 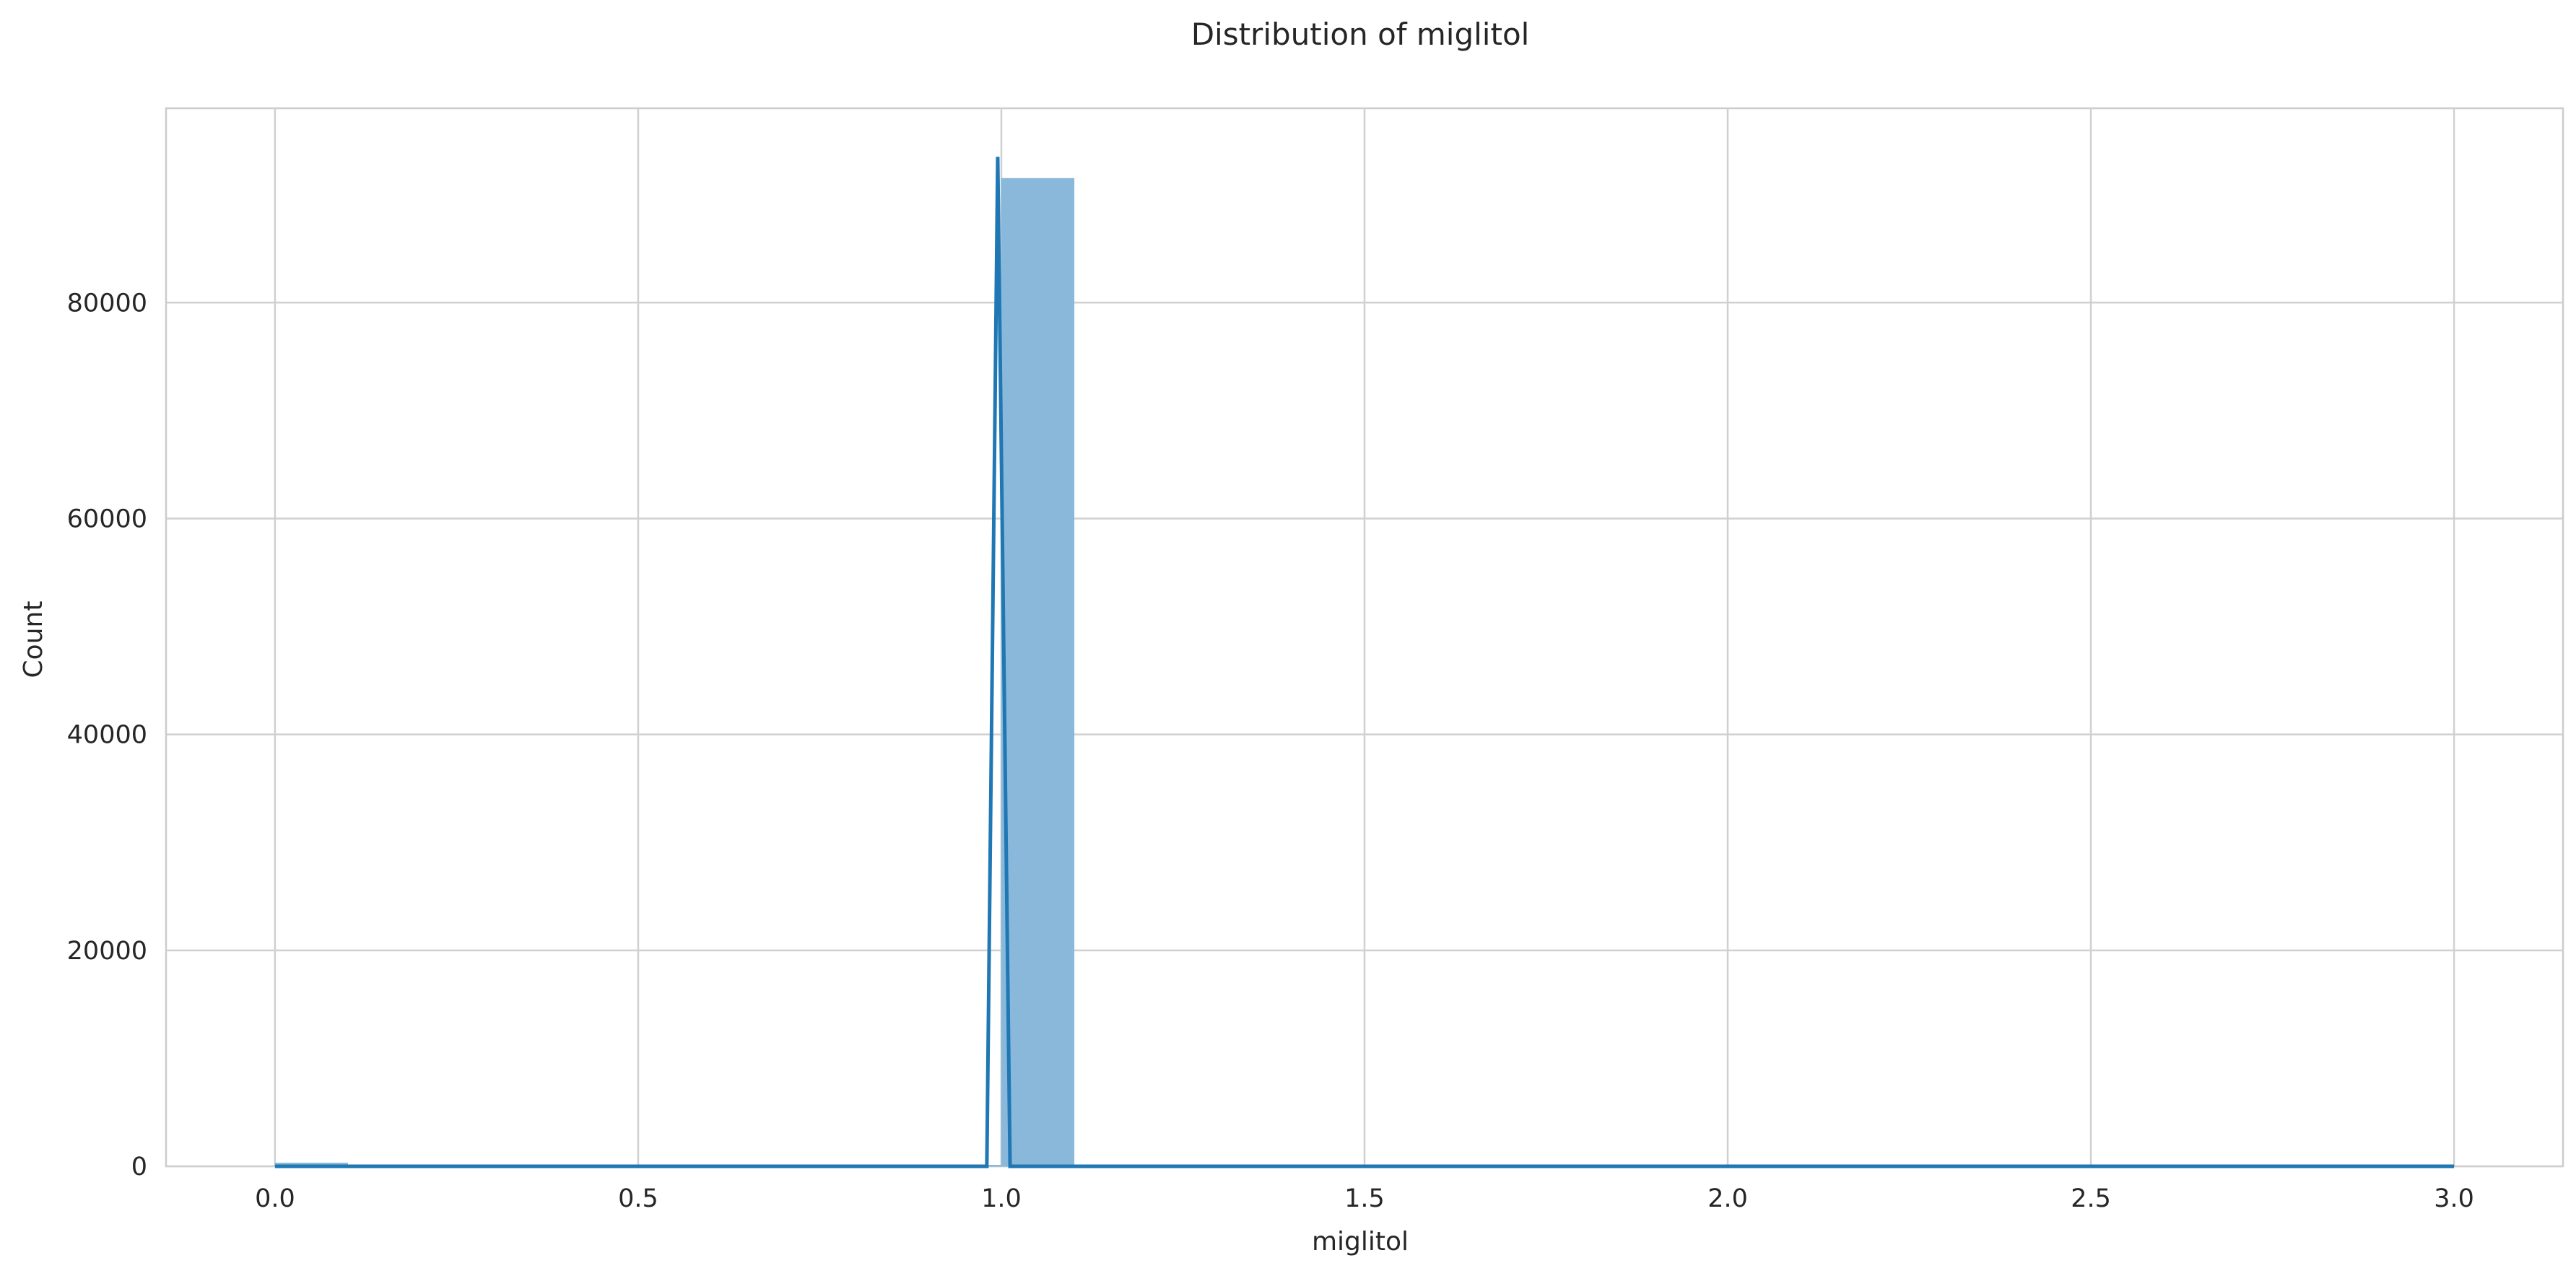 I want to click on y-tick-label-4: 80000, so click(x=107, y=303).